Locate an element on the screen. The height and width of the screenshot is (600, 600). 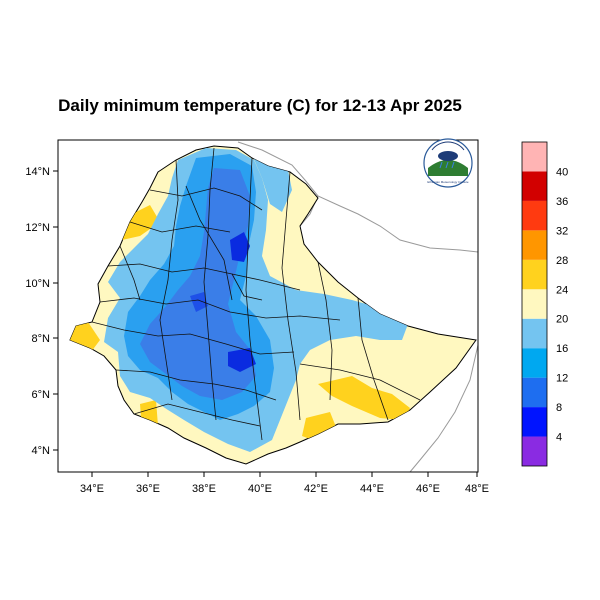
x-tick-label: 36°E is located at coordinates (148, 489).